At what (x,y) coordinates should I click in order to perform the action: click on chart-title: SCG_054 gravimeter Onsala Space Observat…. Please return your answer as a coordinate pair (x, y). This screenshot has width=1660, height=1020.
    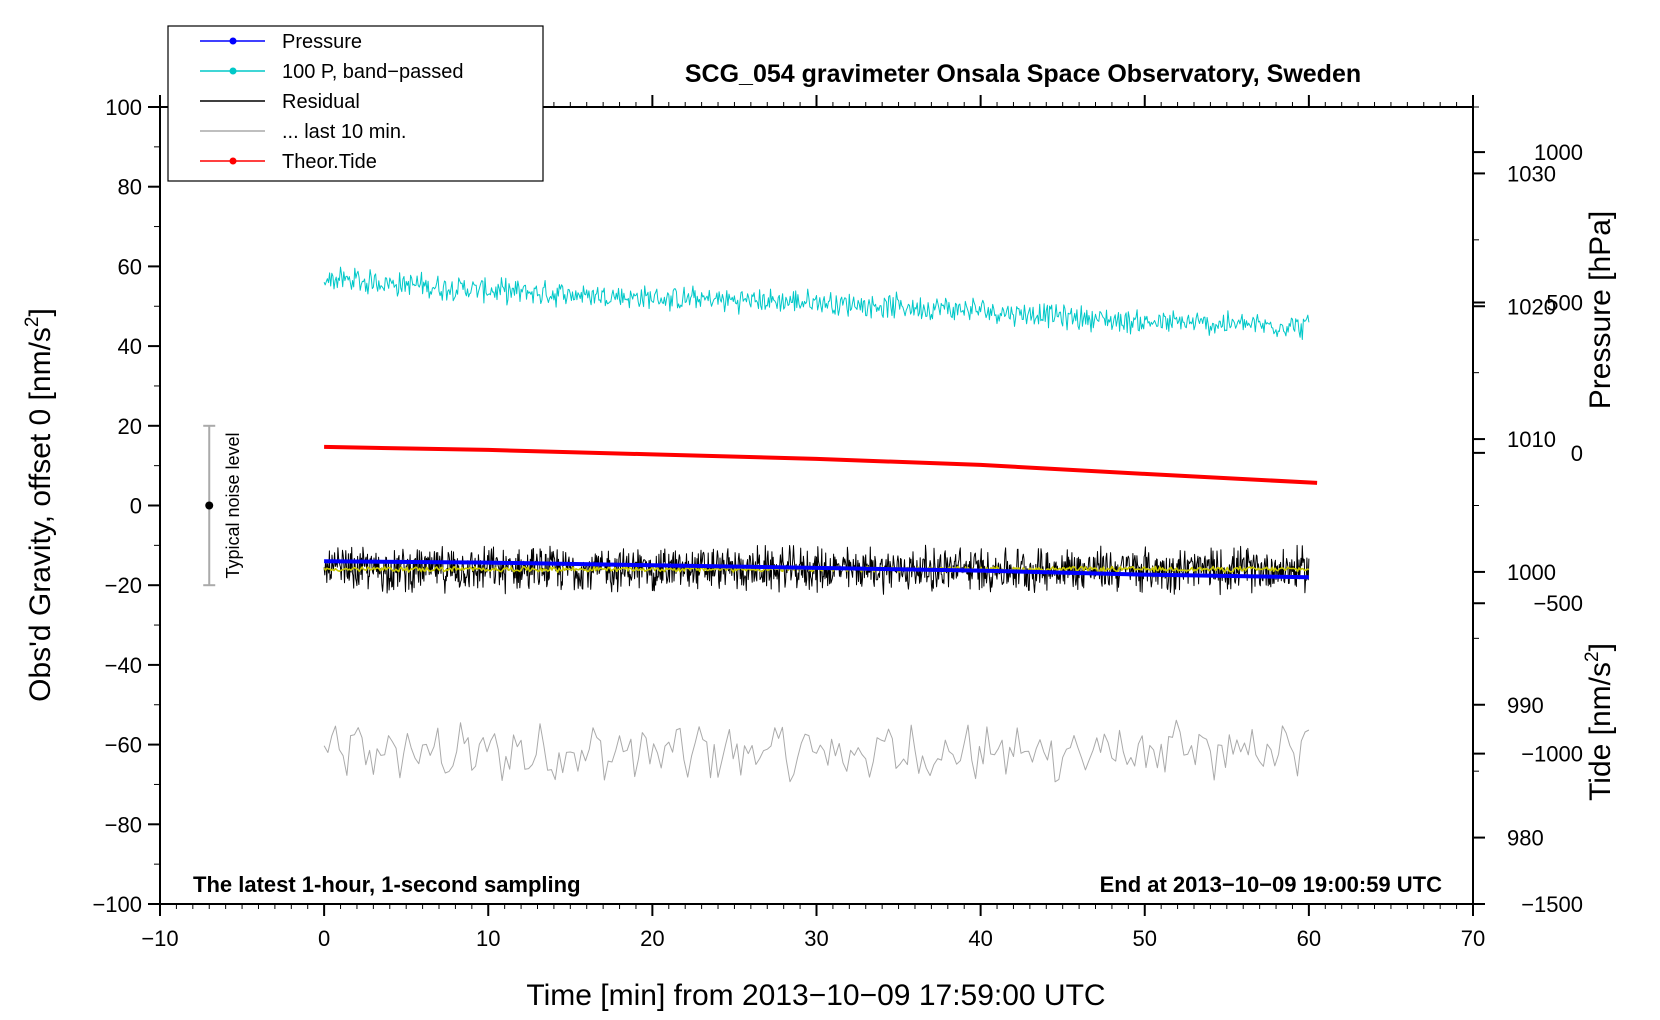
    Looking at the image, I should click on (1023, 74).